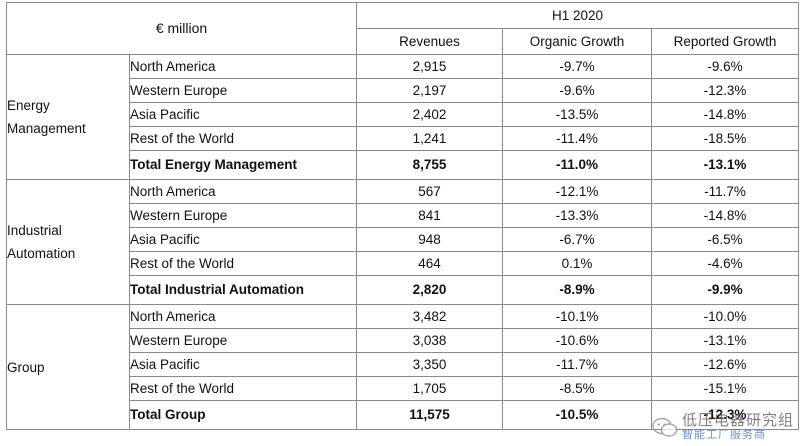  What do you see at coordinates (725, 415) in the screenshot?
I see `total-reported-growth-cell: -12.3%` at bounding box center [725, 415].